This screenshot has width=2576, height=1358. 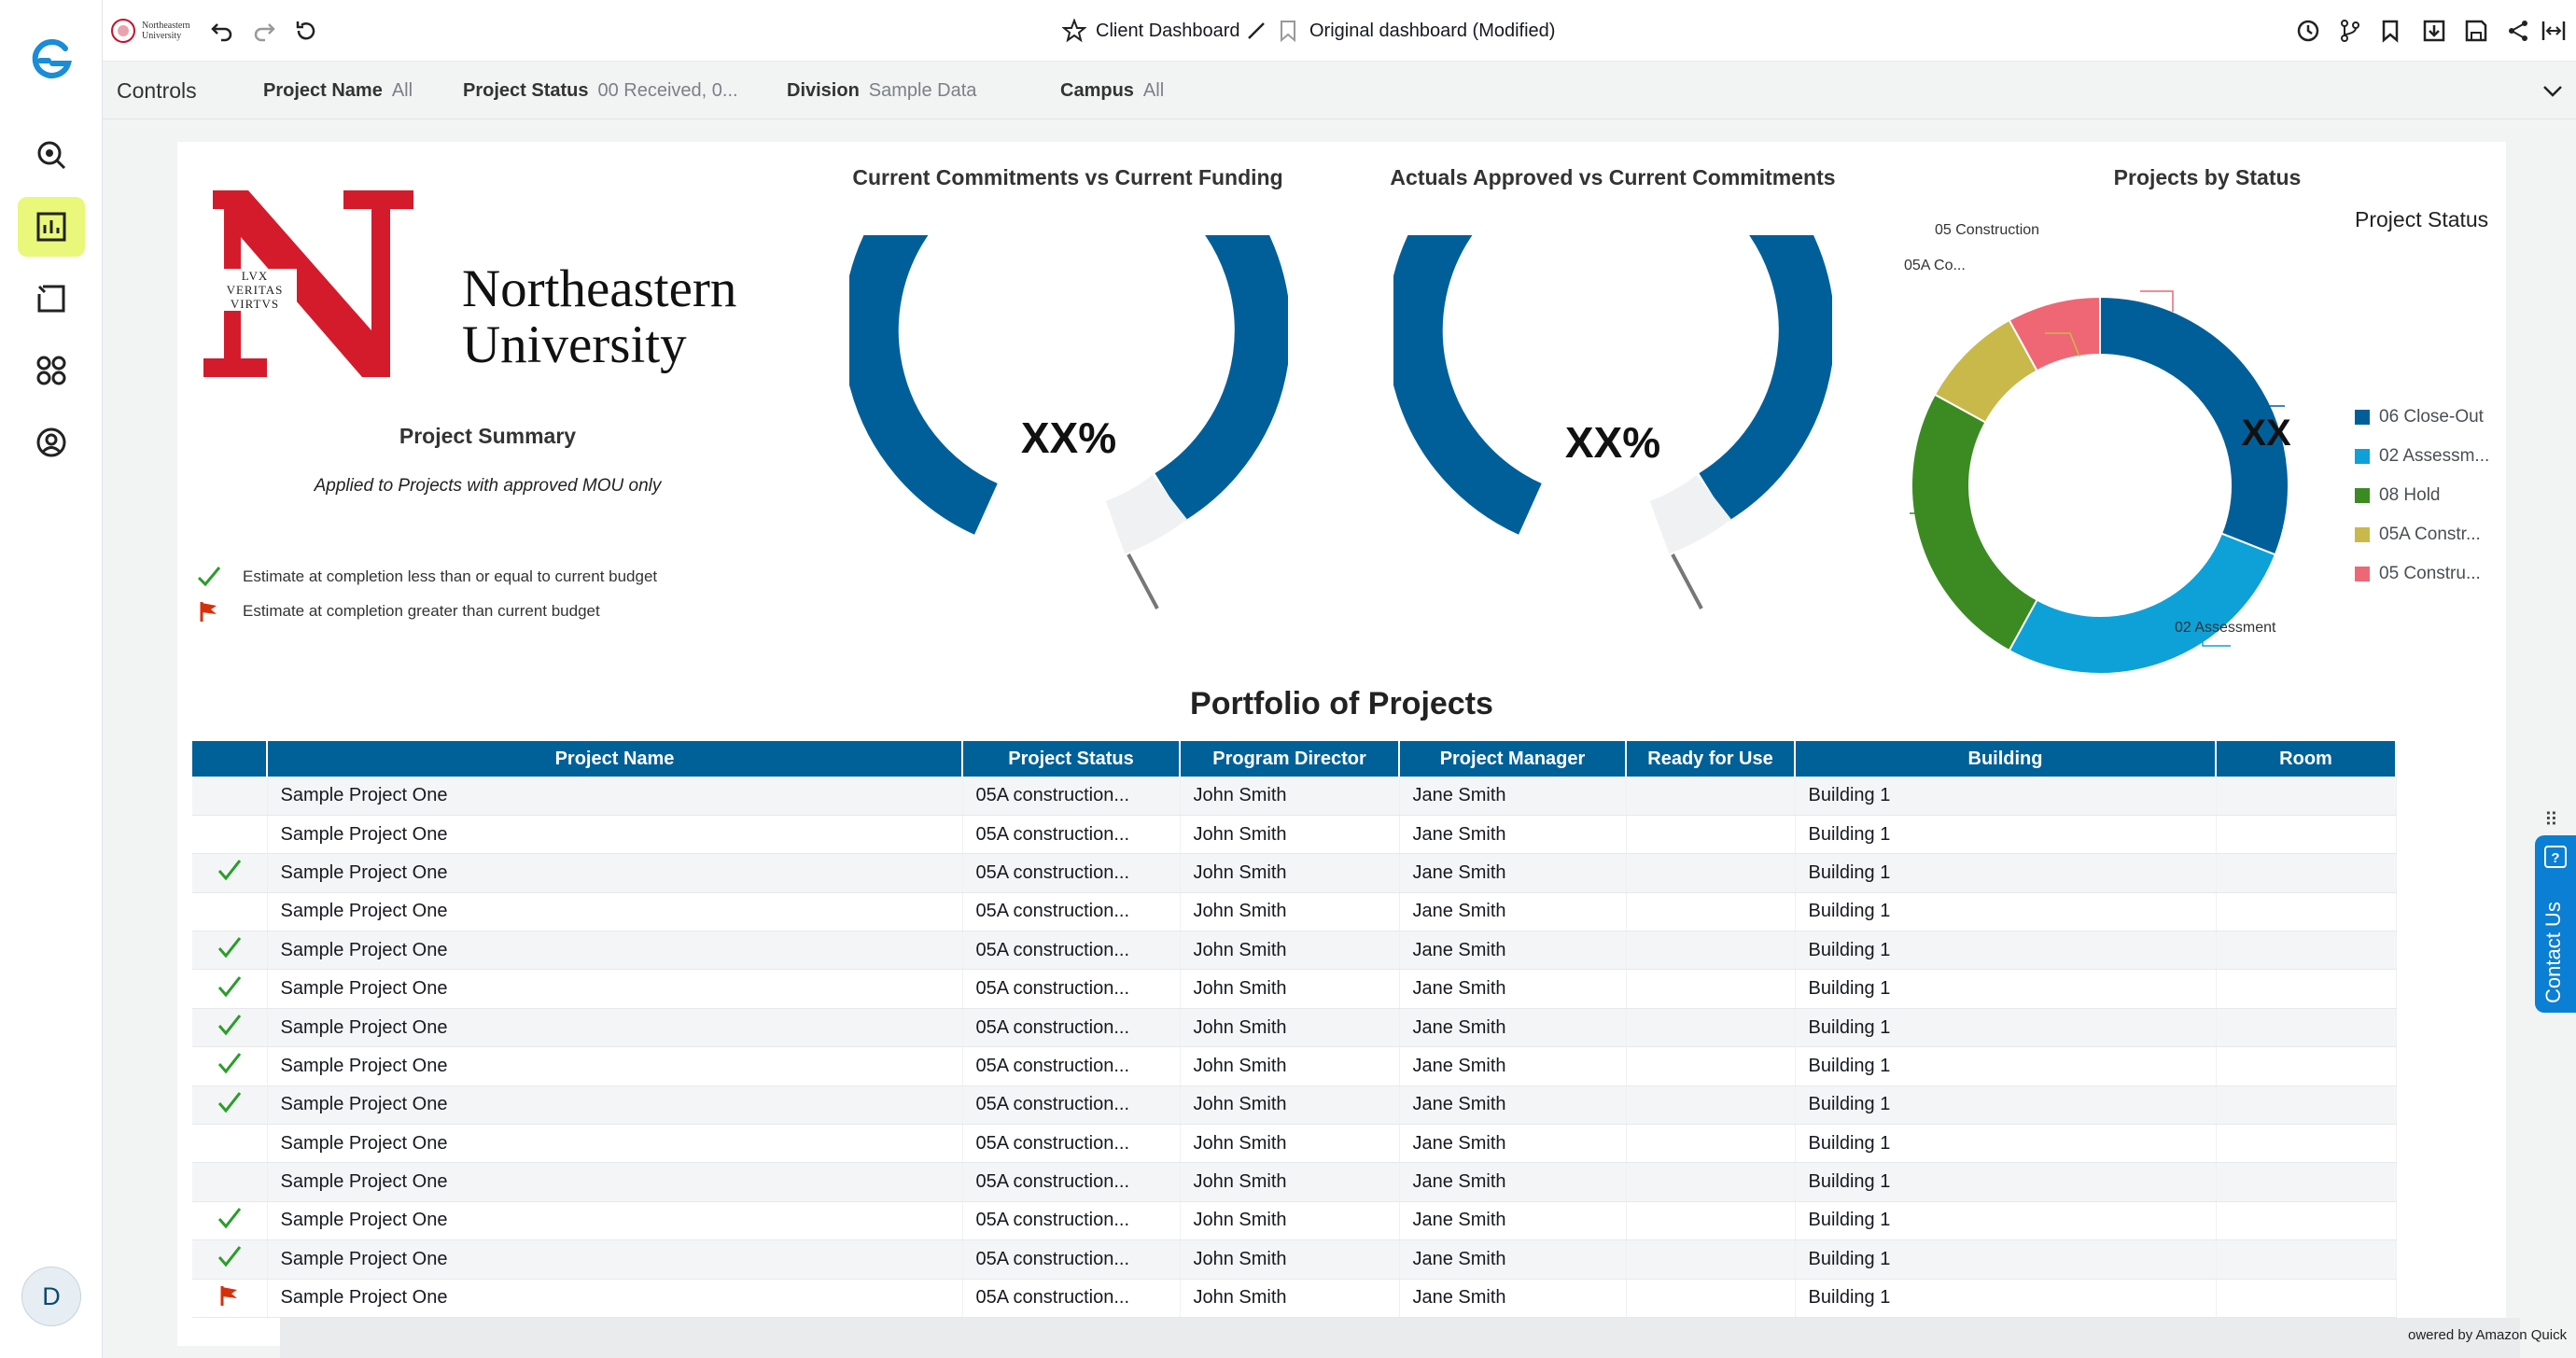 What do you see at coordinates (1112, 90) in the screenshot?
I see `campus-filter: Campus All` at bounding box center [1112, 90].